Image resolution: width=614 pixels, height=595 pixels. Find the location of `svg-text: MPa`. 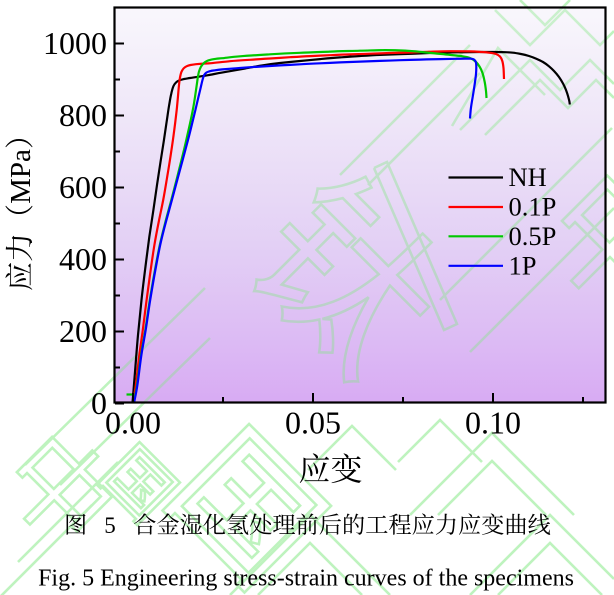

svg-text: MPa is located at coordinates (21, 176).